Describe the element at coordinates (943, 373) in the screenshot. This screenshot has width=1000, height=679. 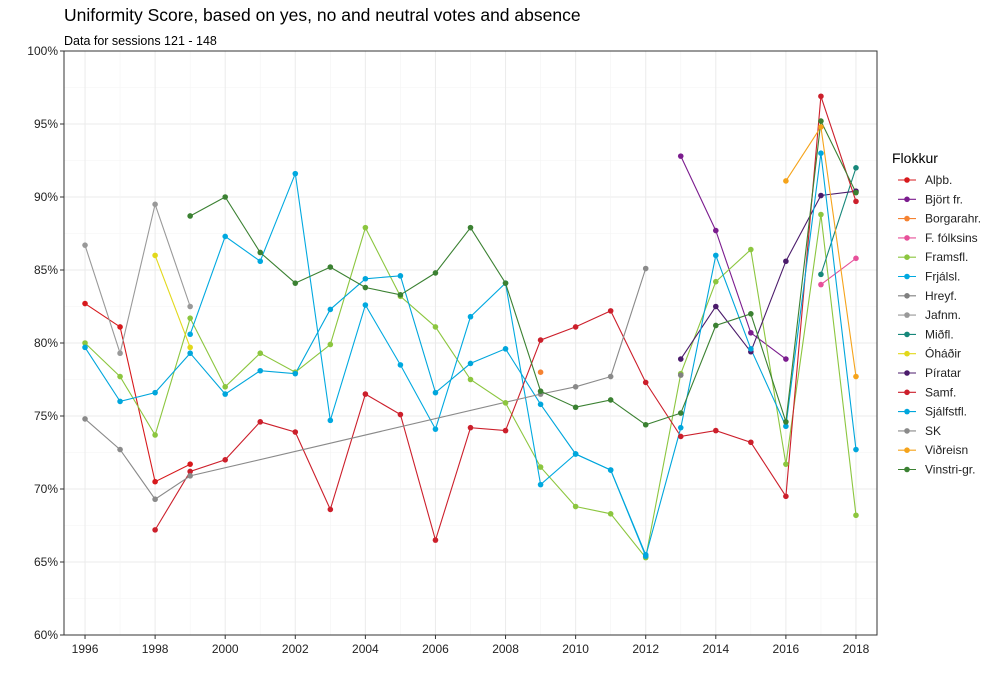
I see `legend-label: Píratar` at that location.